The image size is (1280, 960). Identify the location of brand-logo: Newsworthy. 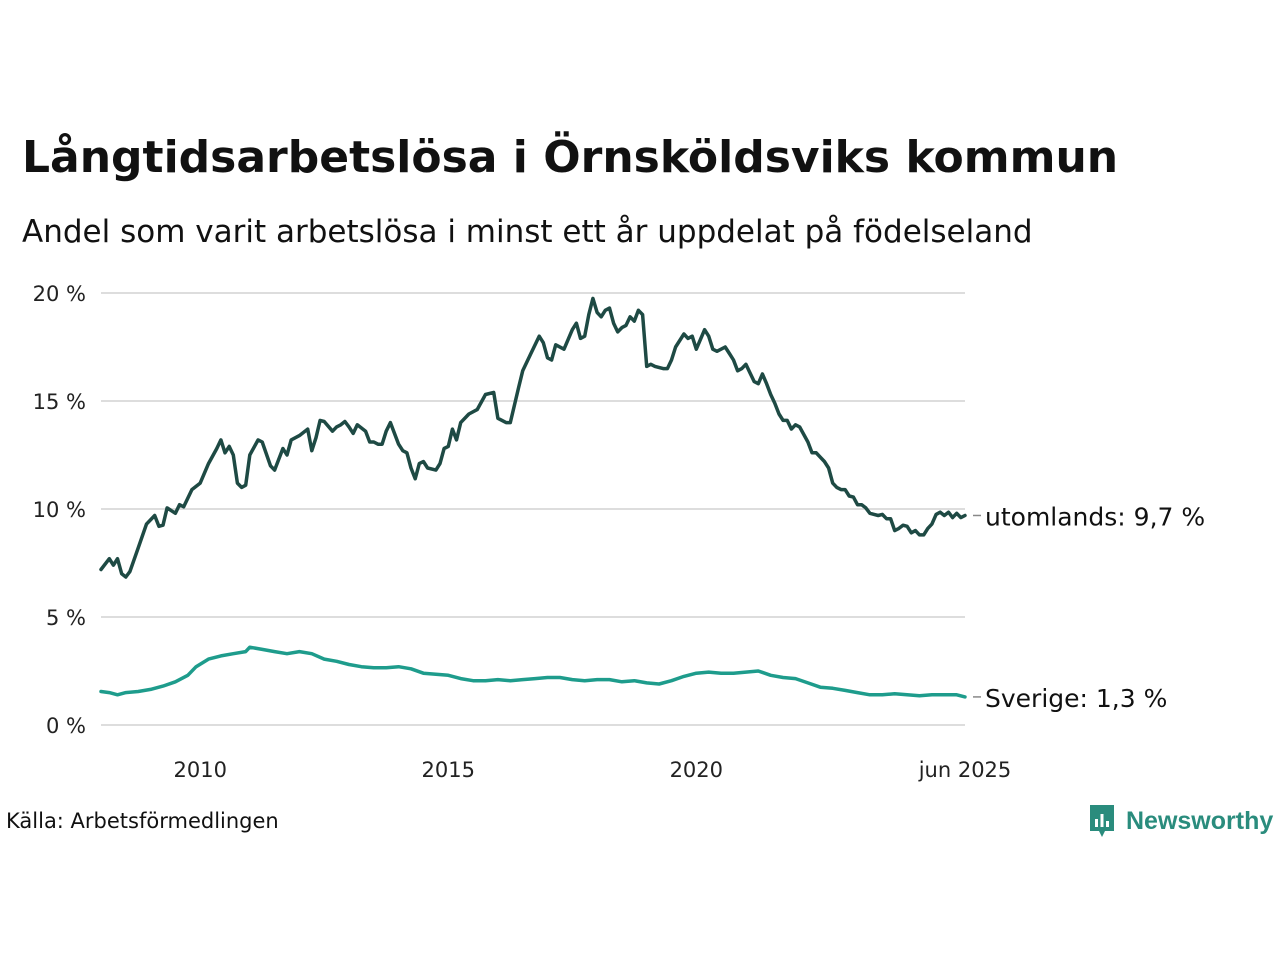
(1180, 821).